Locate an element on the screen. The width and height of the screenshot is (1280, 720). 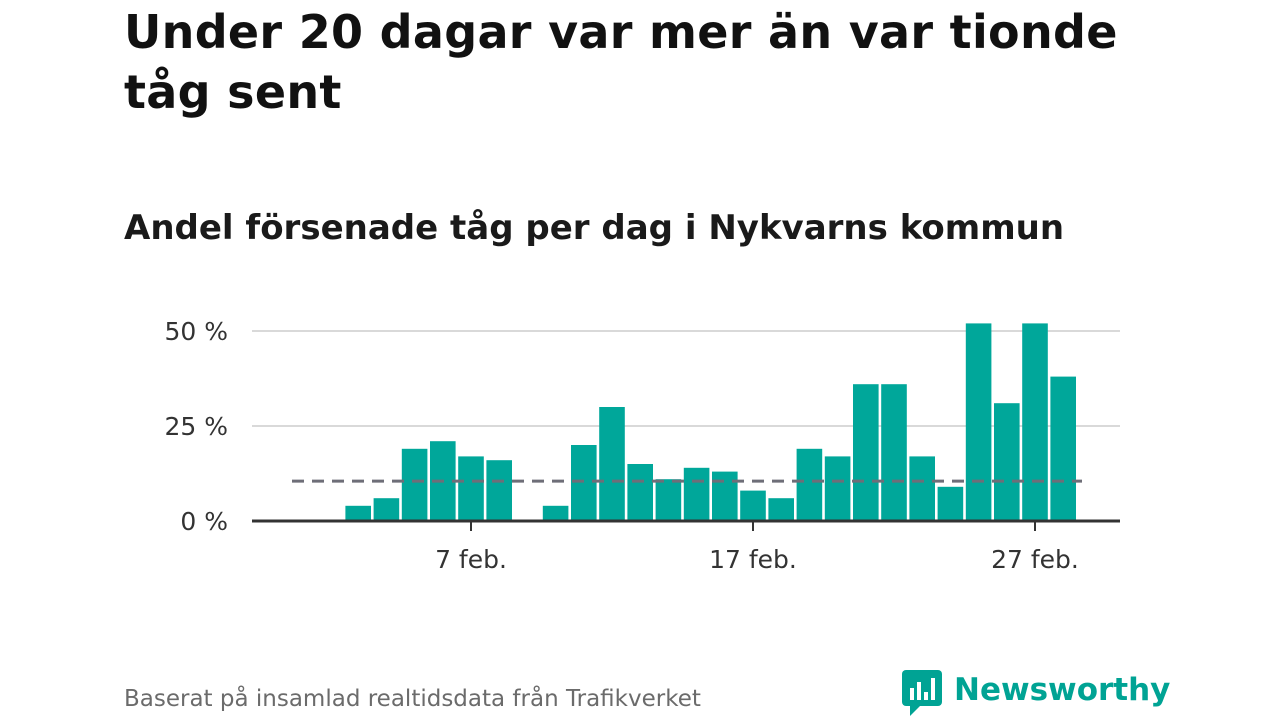
y-tick-label: 50 % is located at coordinates (196, 331).